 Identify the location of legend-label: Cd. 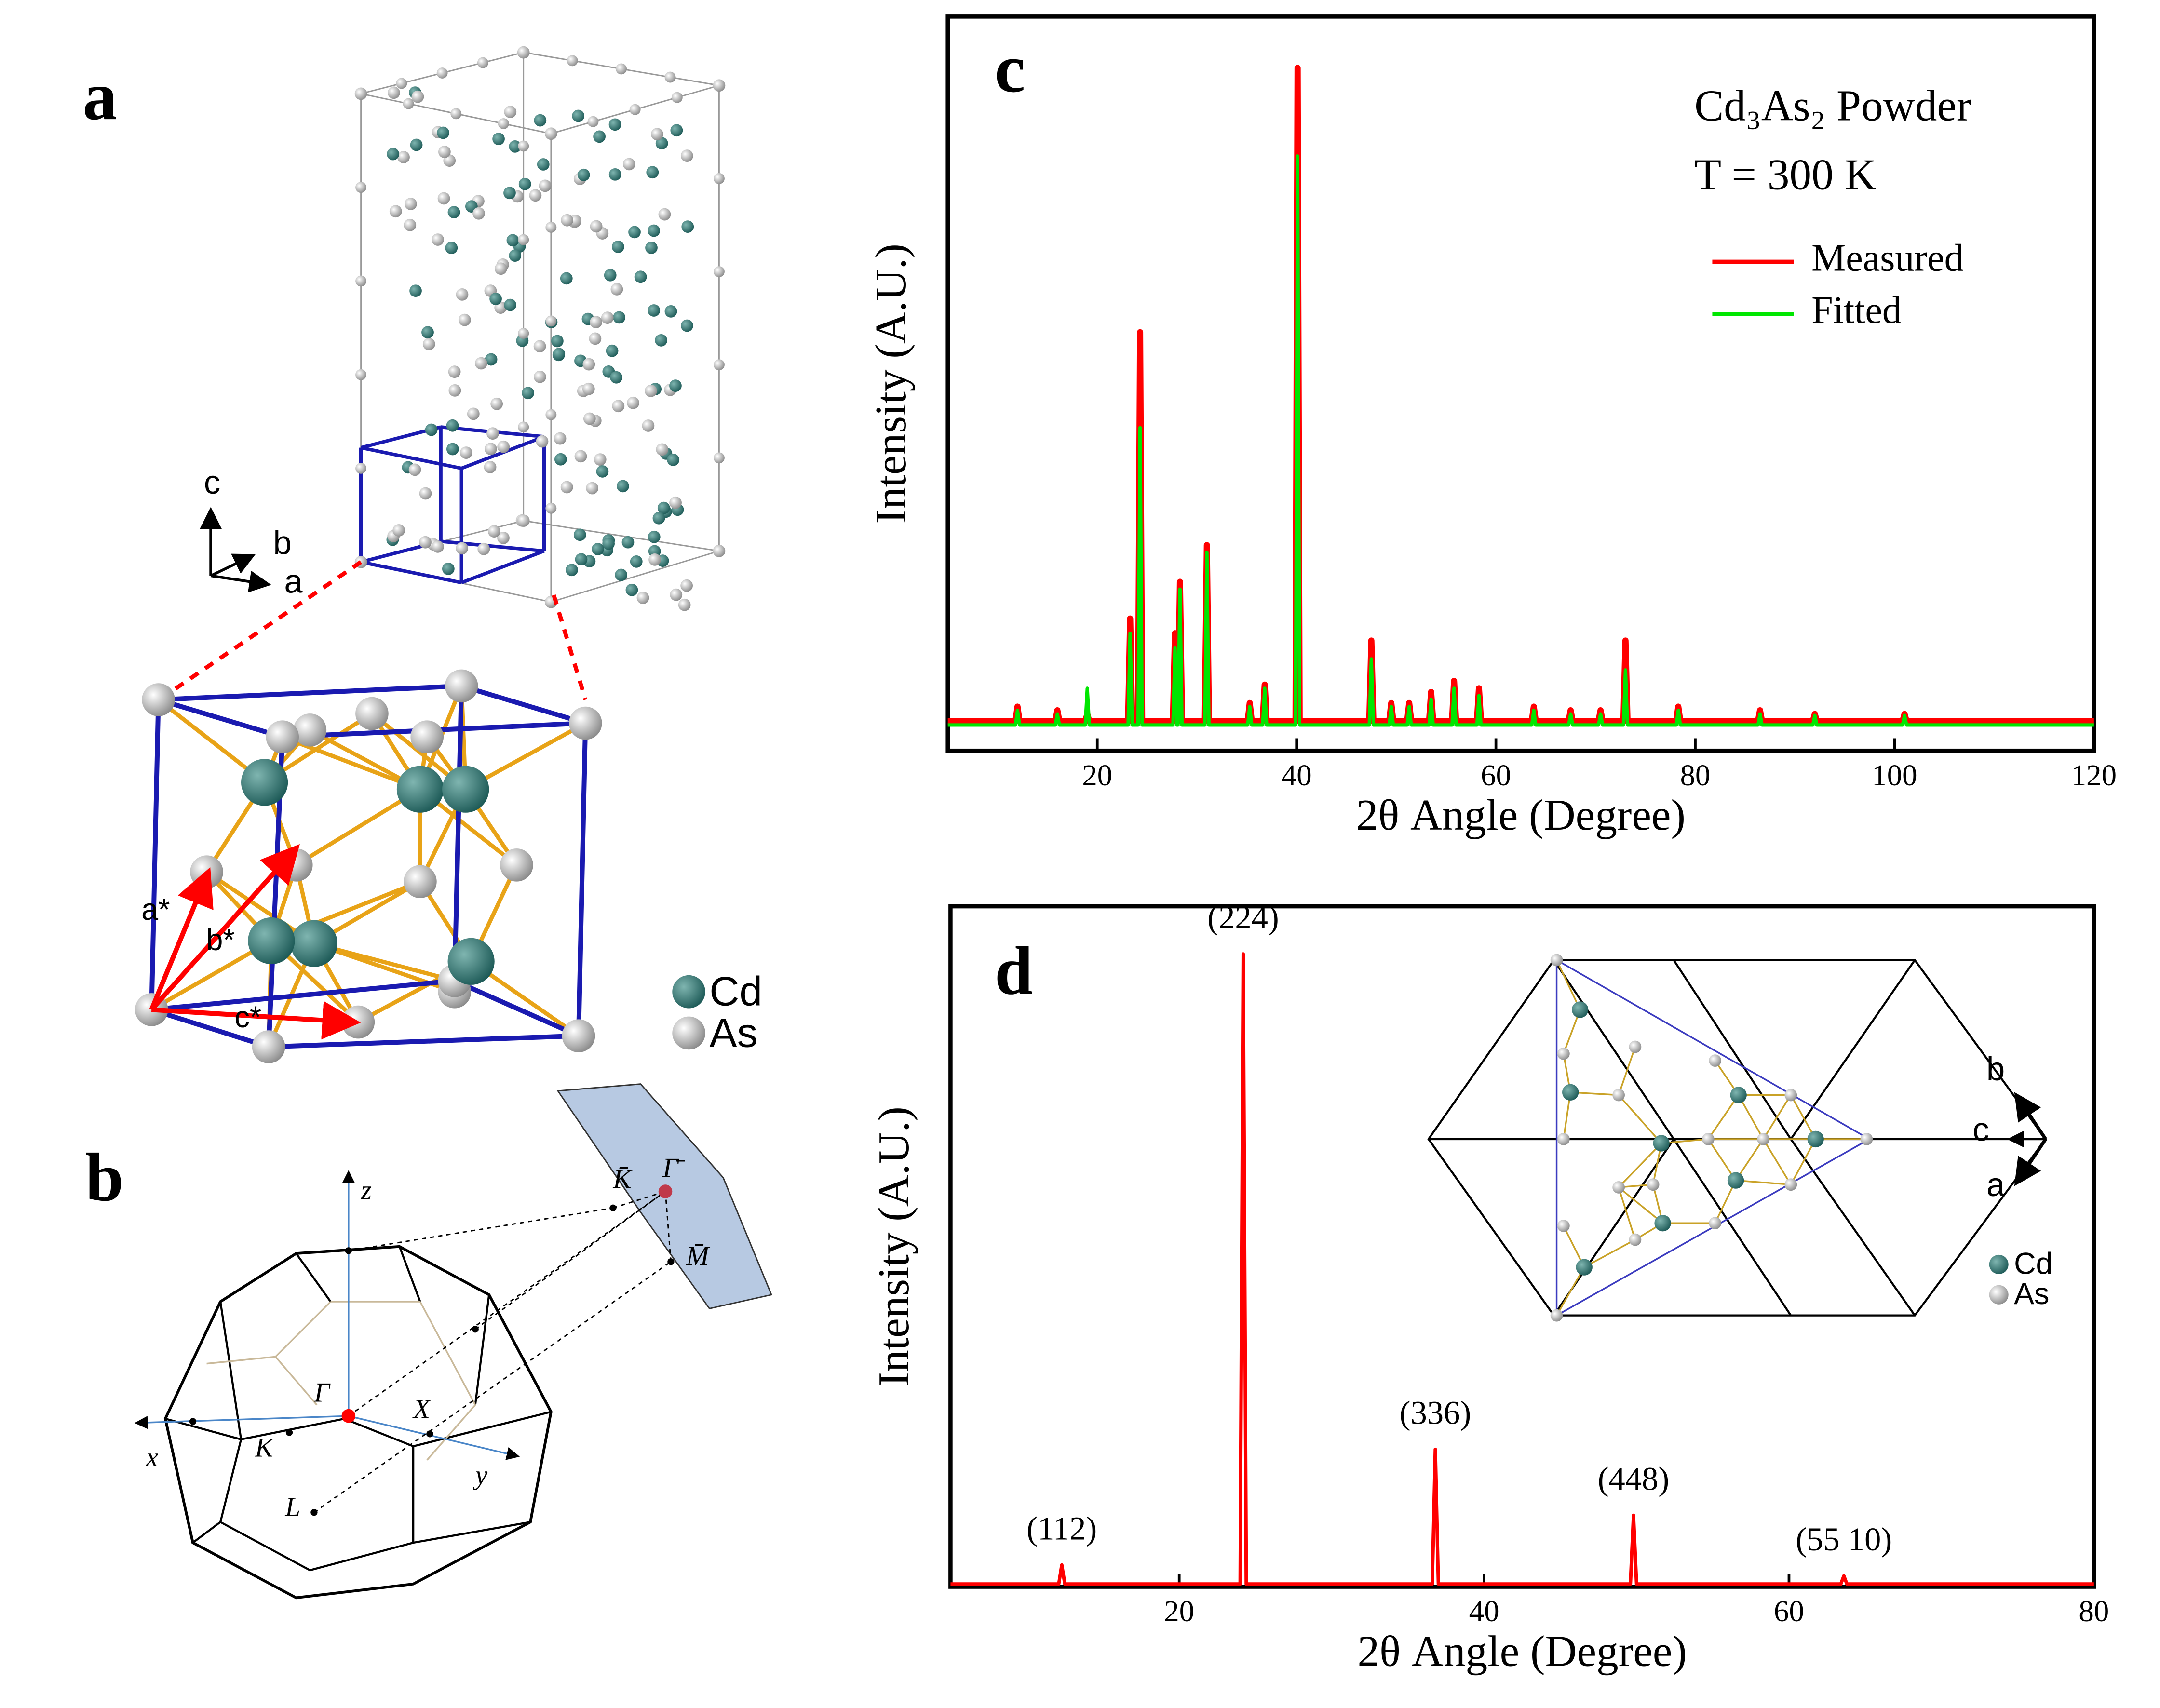
(2033, 1263).